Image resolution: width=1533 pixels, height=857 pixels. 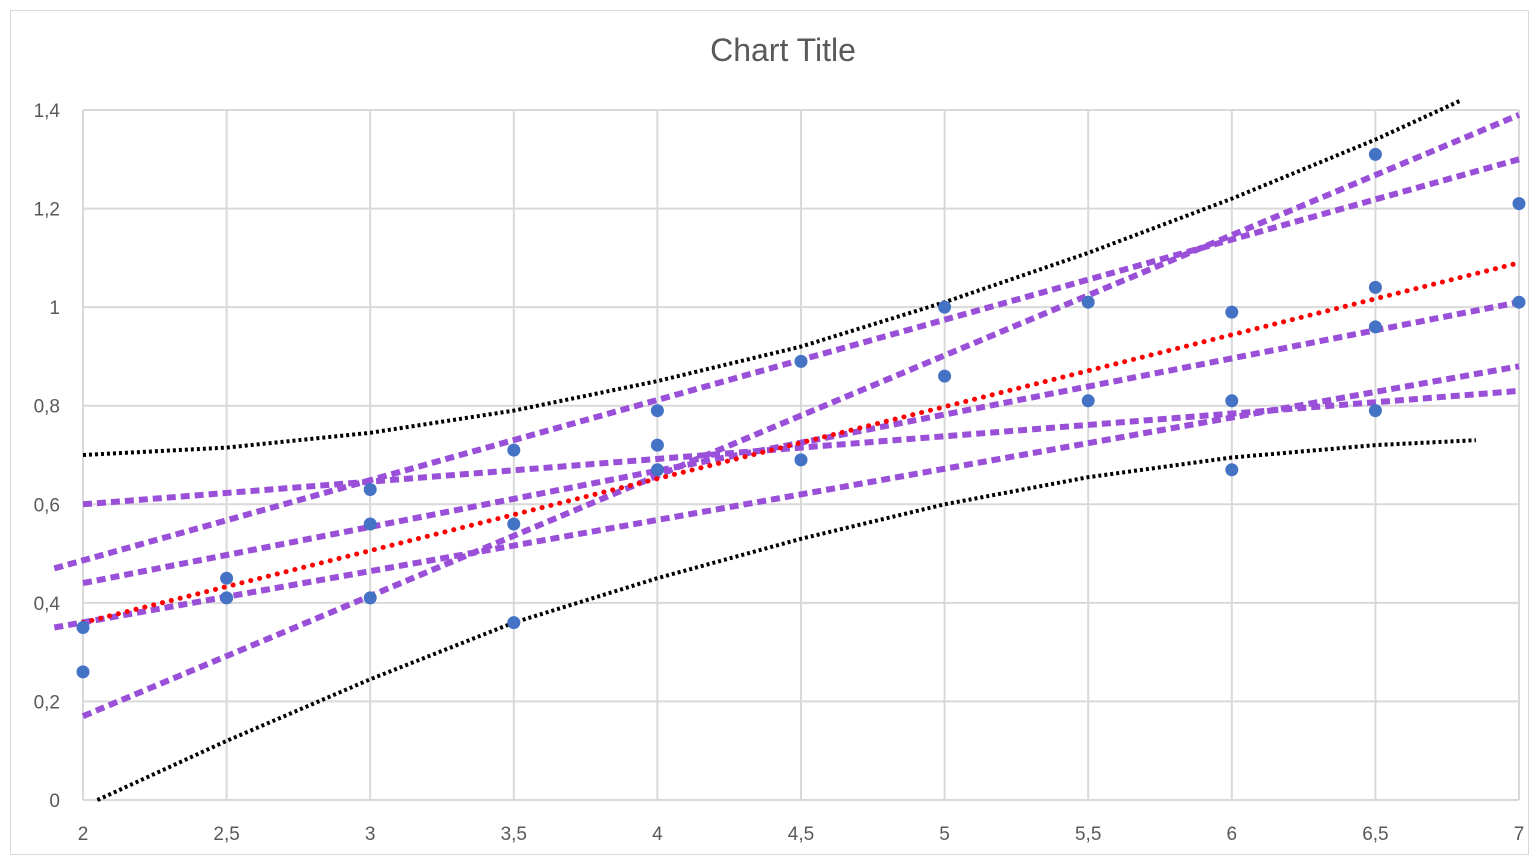 What do you see at coordinates (47, 407) in the screenshot?
I see `y-tick-label: 0,8` at bounding box center [47, 407].